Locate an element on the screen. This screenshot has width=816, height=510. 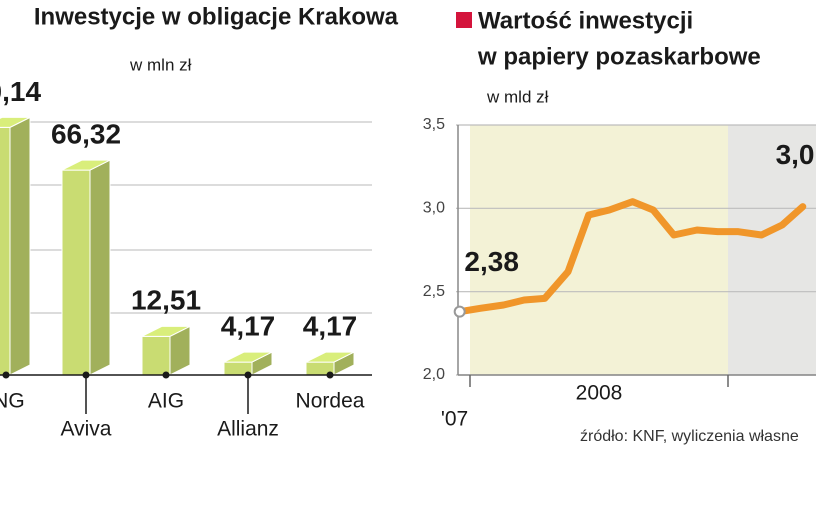
chart-title: Inwestycje w obligacje Krakowa is located at coordinates (216, 16).